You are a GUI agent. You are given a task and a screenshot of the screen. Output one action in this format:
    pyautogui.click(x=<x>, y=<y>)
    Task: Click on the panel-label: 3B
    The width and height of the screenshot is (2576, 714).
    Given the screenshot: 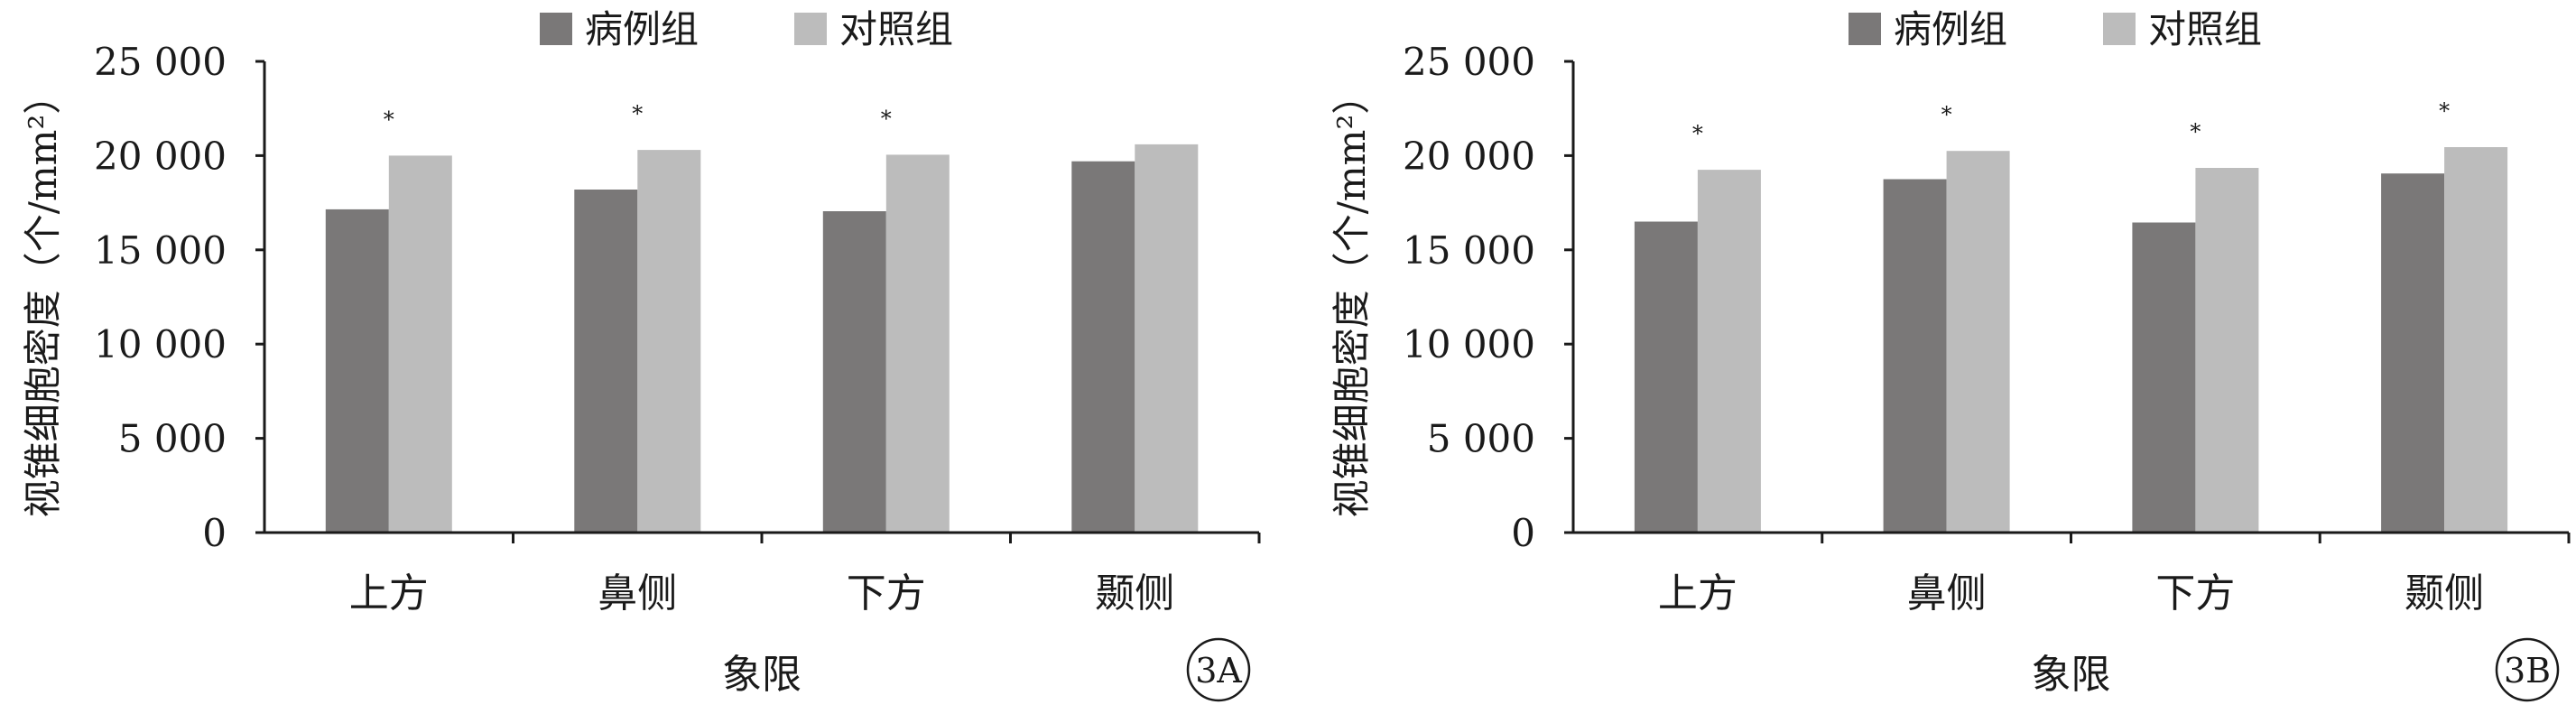 What is the action you would take?
    pyautogui.click(x=2527, y=671)
    